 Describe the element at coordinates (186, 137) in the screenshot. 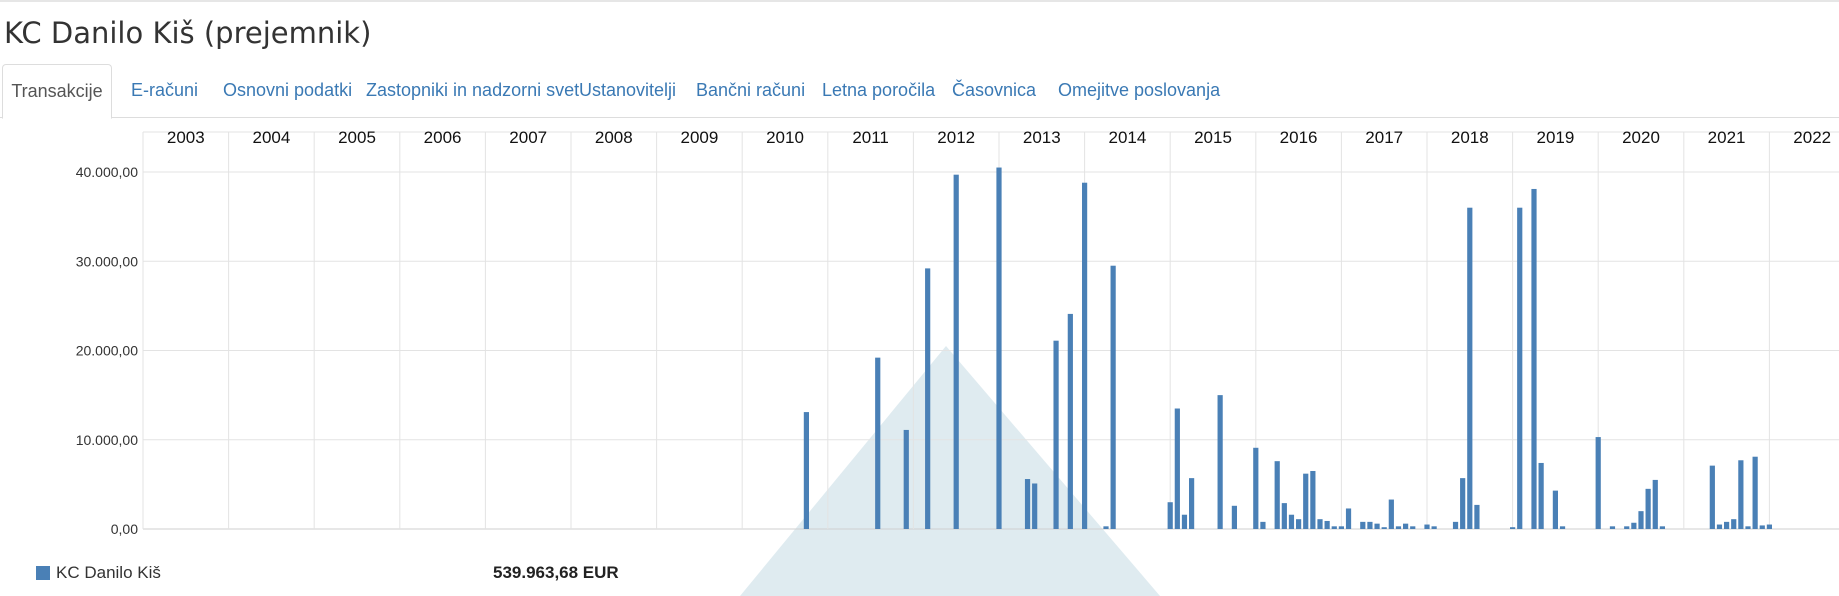

I see `x-tick-label: 2003` at that location.